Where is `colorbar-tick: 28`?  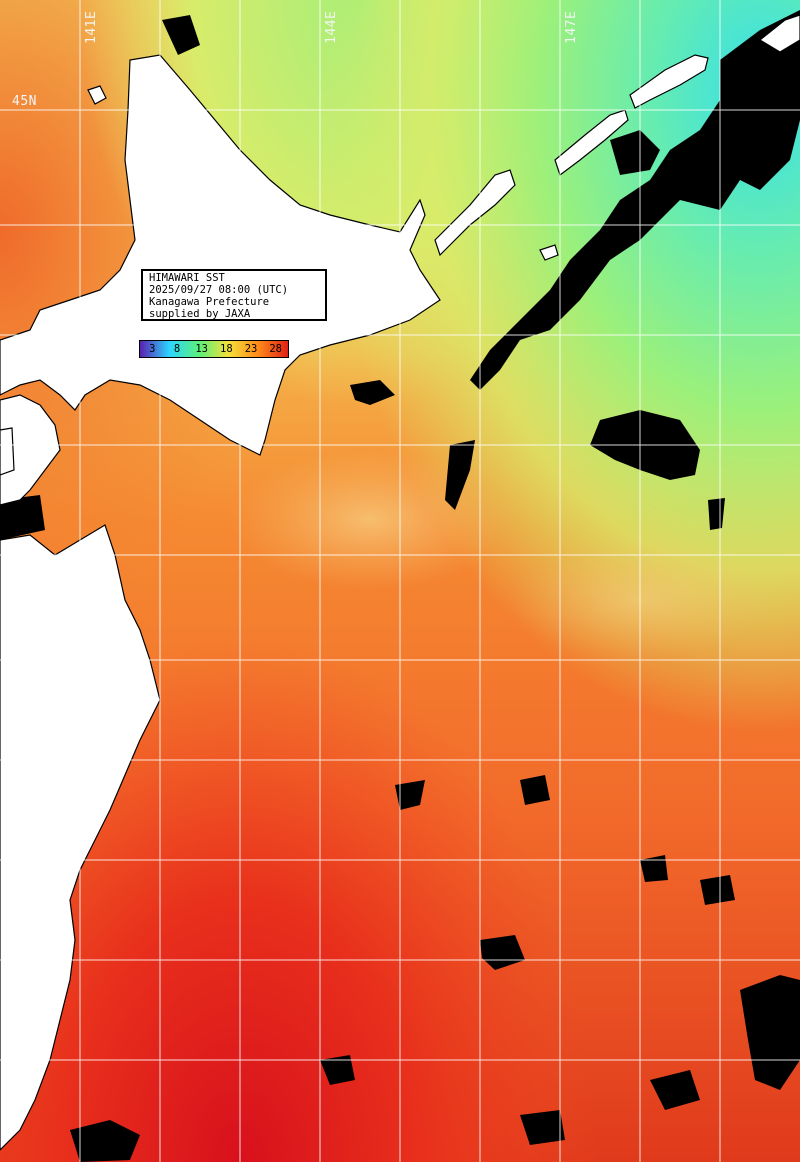 colorbar-tick: 28 is located at coordinates (276, 349).